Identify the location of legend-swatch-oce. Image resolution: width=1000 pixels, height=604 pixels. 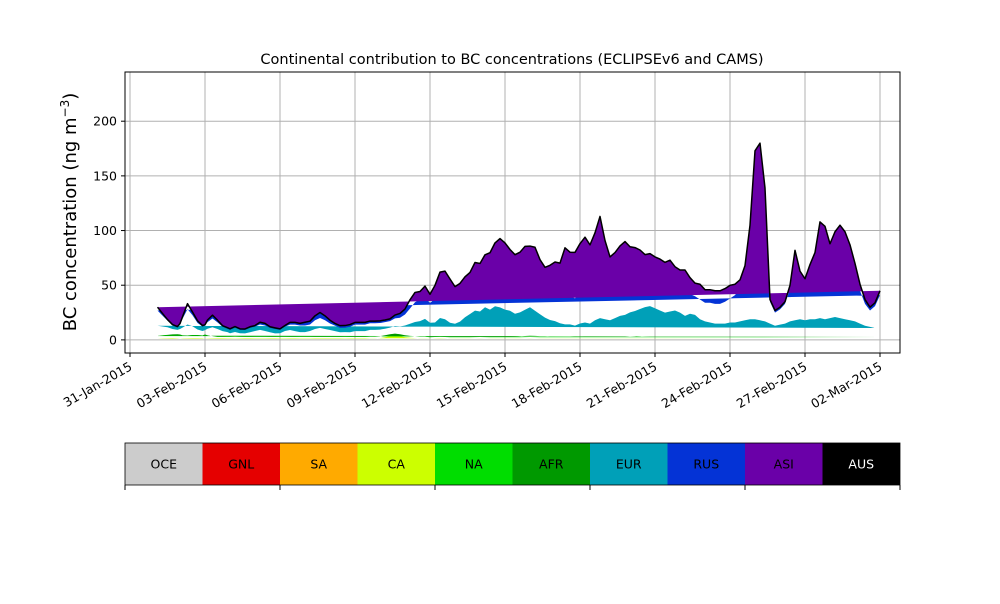
(164, 464).